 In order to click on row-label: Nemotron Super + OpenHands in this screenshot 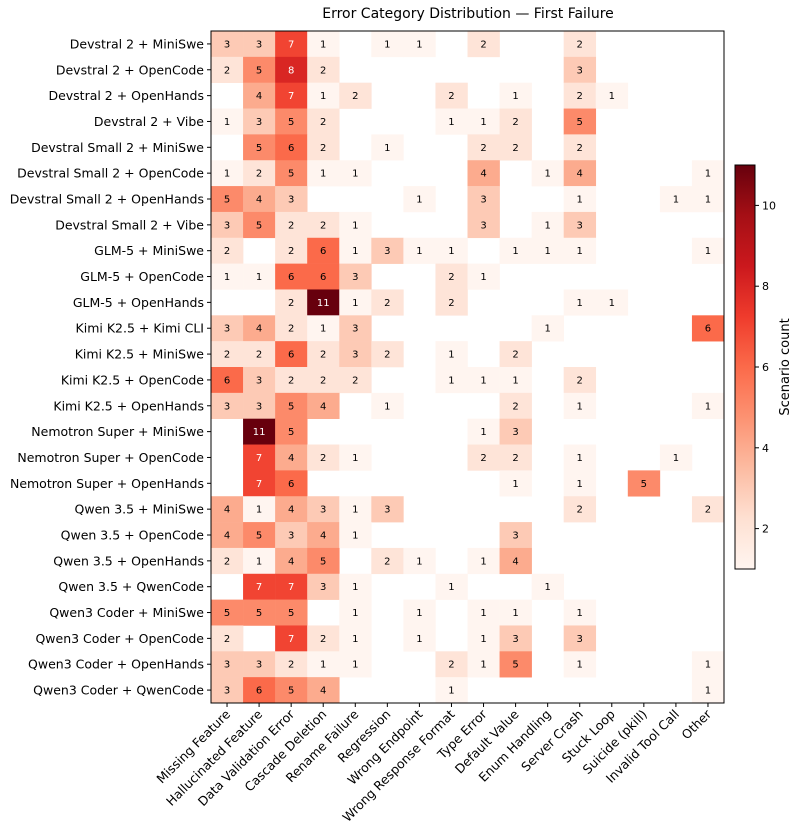, I will do `click(107, 483)`.